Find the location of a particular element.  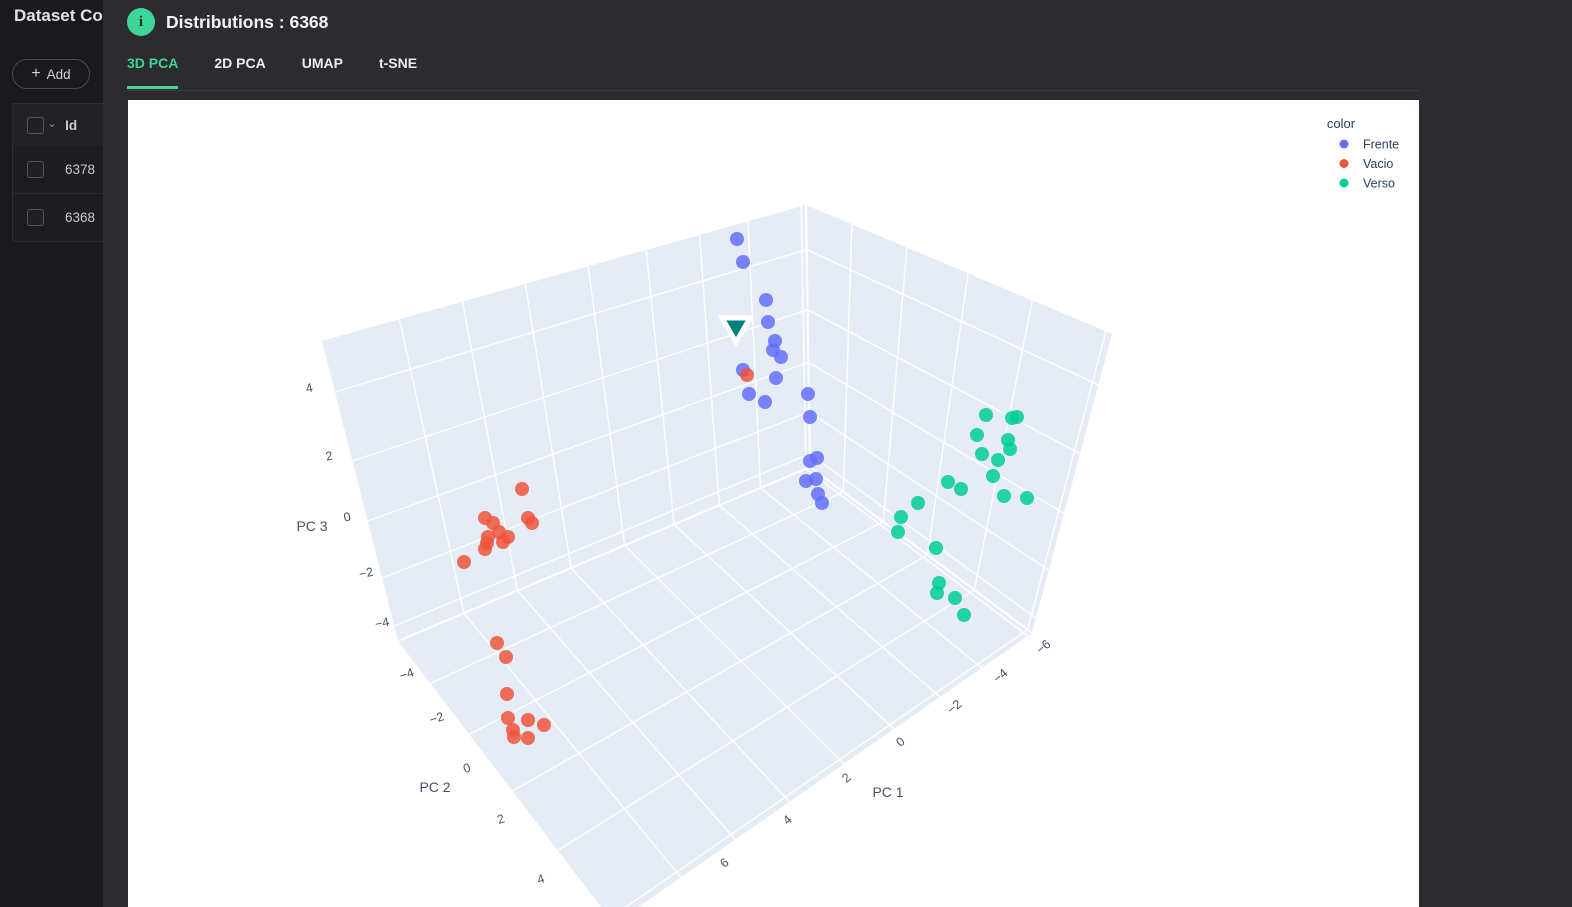

pc3-tick-label: −2 is located at coordinates (366, 573).